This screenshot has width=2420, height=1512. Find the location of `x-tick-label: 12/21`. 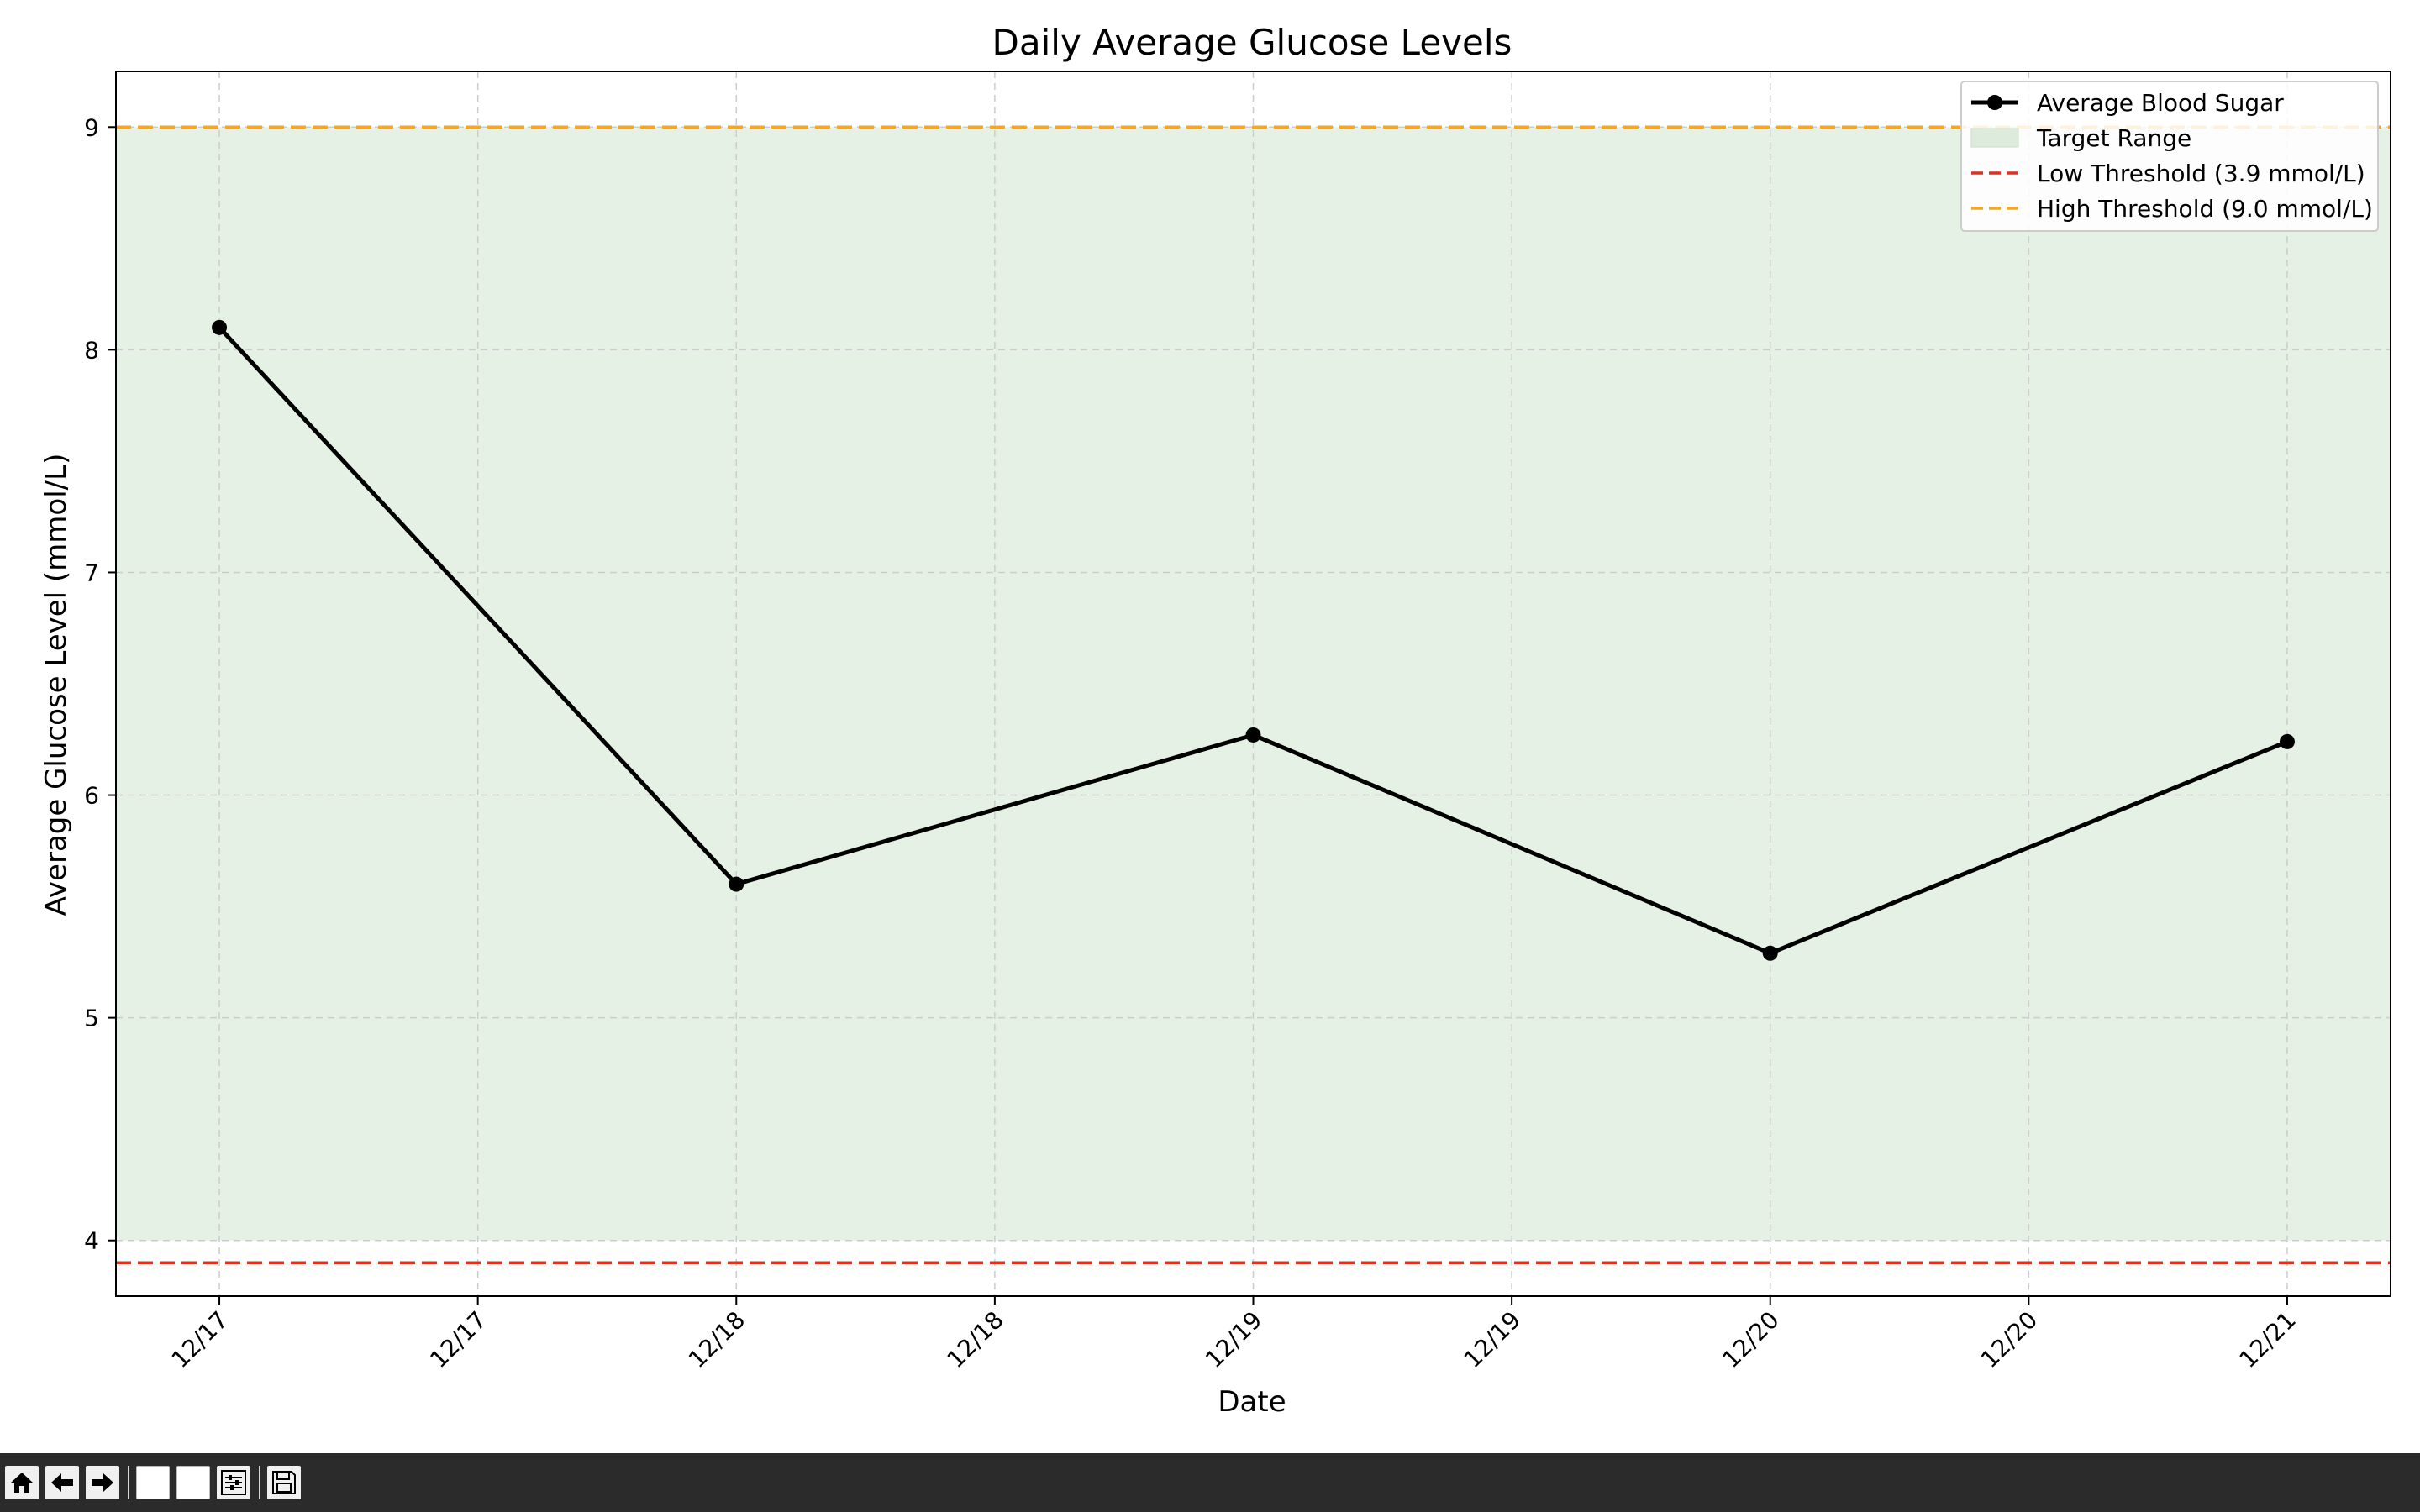

x-tick-label: 12/21 is located at coordinates (2268, 1339).